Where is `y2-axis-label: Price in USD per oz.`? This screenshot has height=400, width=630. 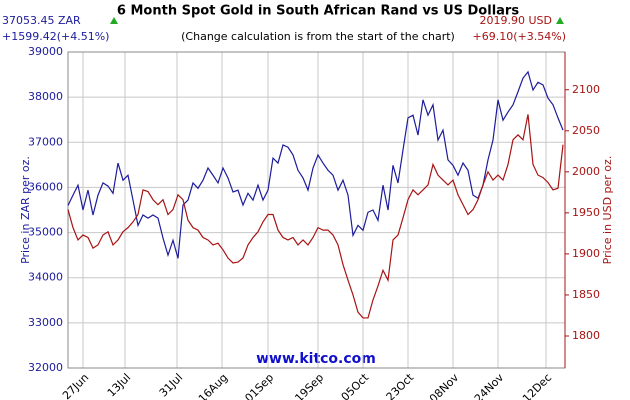
y2-axis-label: Price in USD per oz. is located at coordinates (607, 210).